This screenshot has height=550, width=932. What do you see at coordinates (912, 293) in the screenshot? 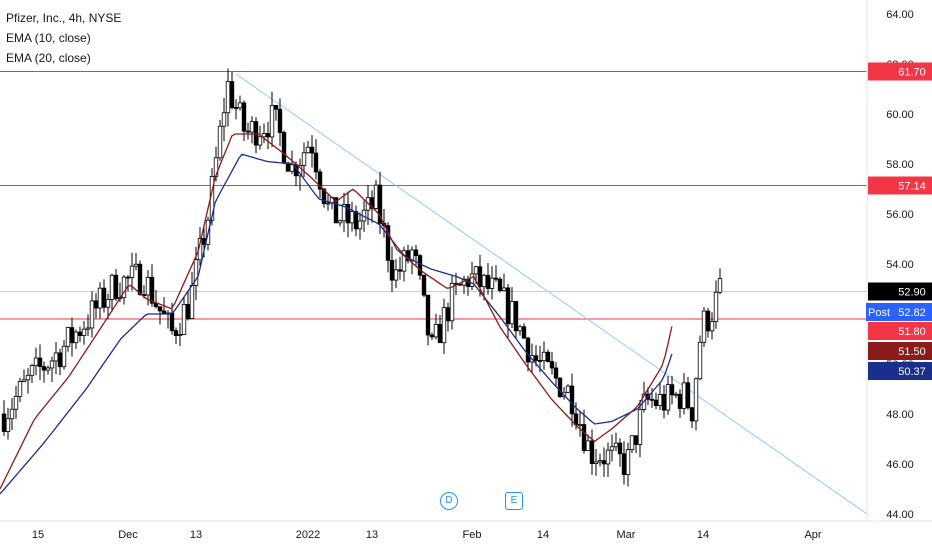
I see `price-badge-value: 52.90` at bounding box center [912, 293].